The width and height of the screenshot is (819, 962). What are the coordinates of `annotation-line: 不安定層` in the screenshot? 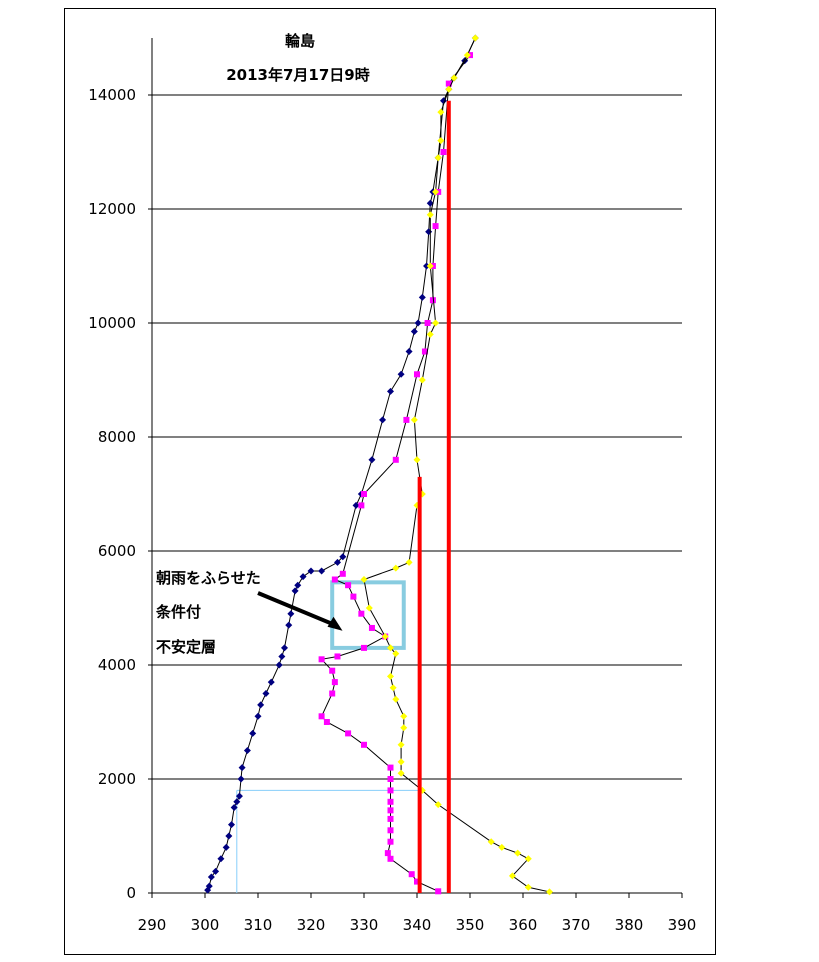 It's located at (186, 647).